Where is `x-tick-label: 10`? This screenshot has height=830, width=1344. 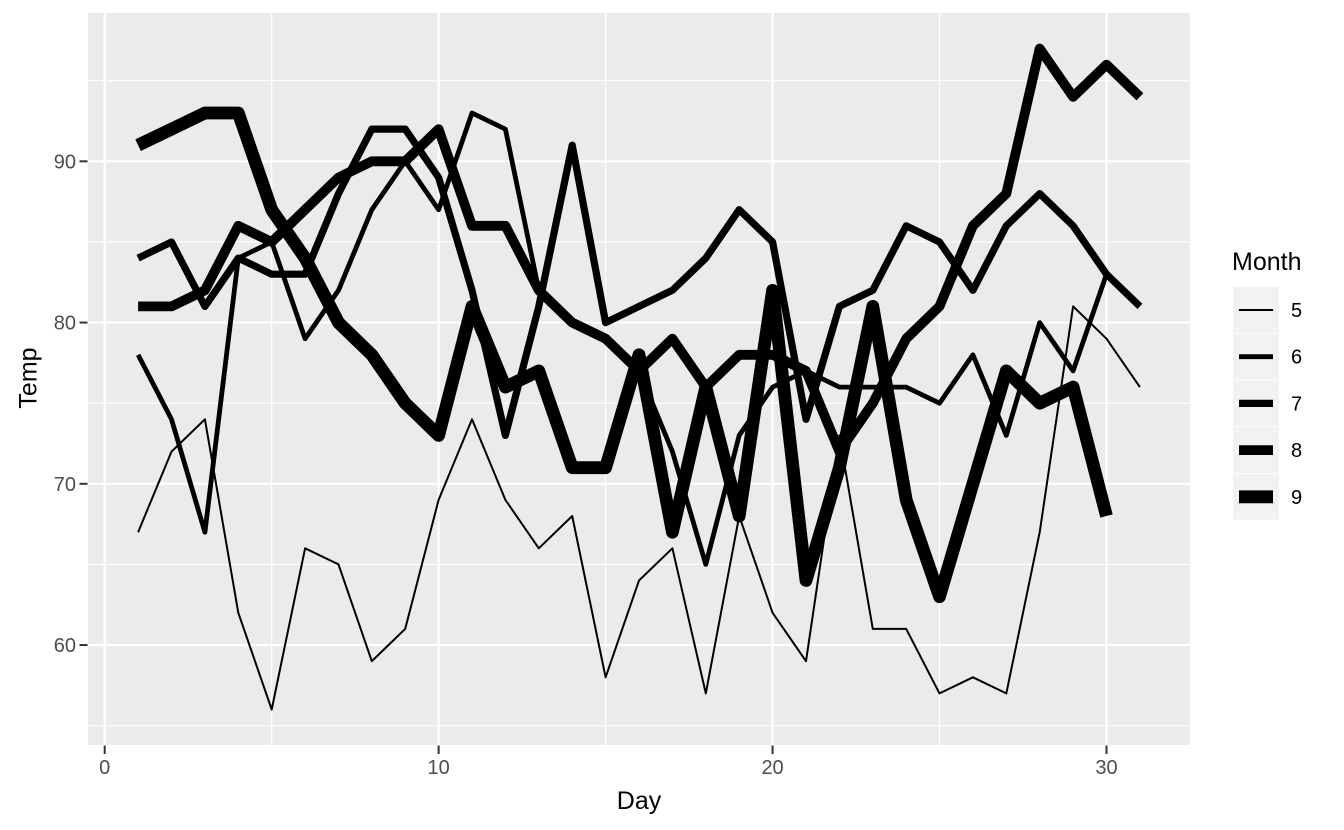
x-tick-label: 10 is located at coordinates (439, 768).